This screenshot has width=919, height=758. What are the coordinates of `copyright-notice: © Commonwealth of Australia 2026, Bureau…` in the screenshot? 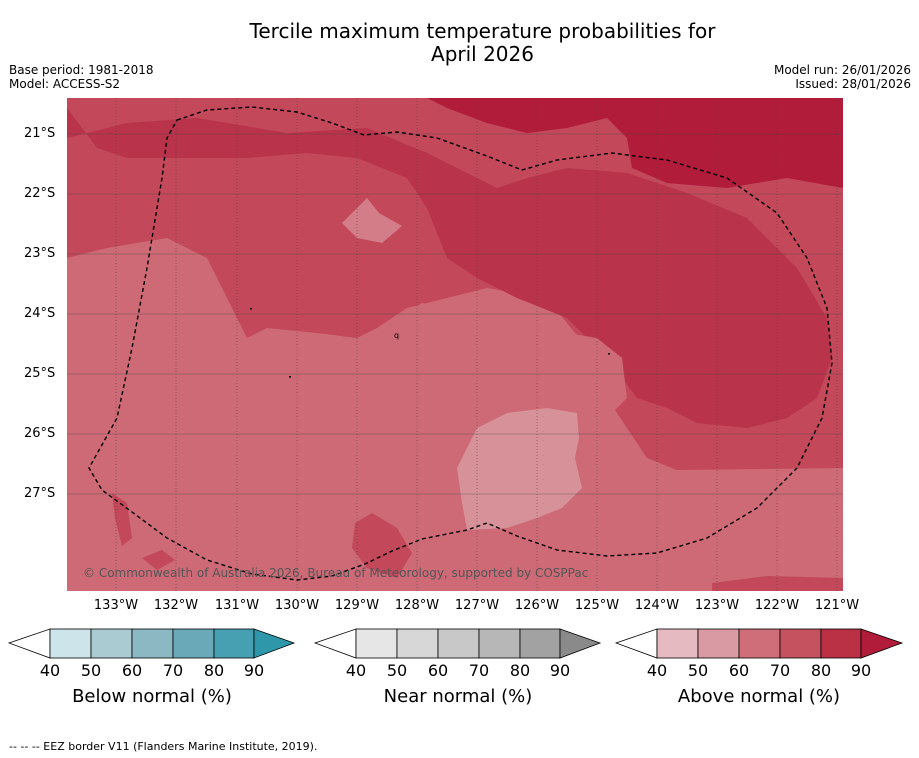 It's located at (335, 573).